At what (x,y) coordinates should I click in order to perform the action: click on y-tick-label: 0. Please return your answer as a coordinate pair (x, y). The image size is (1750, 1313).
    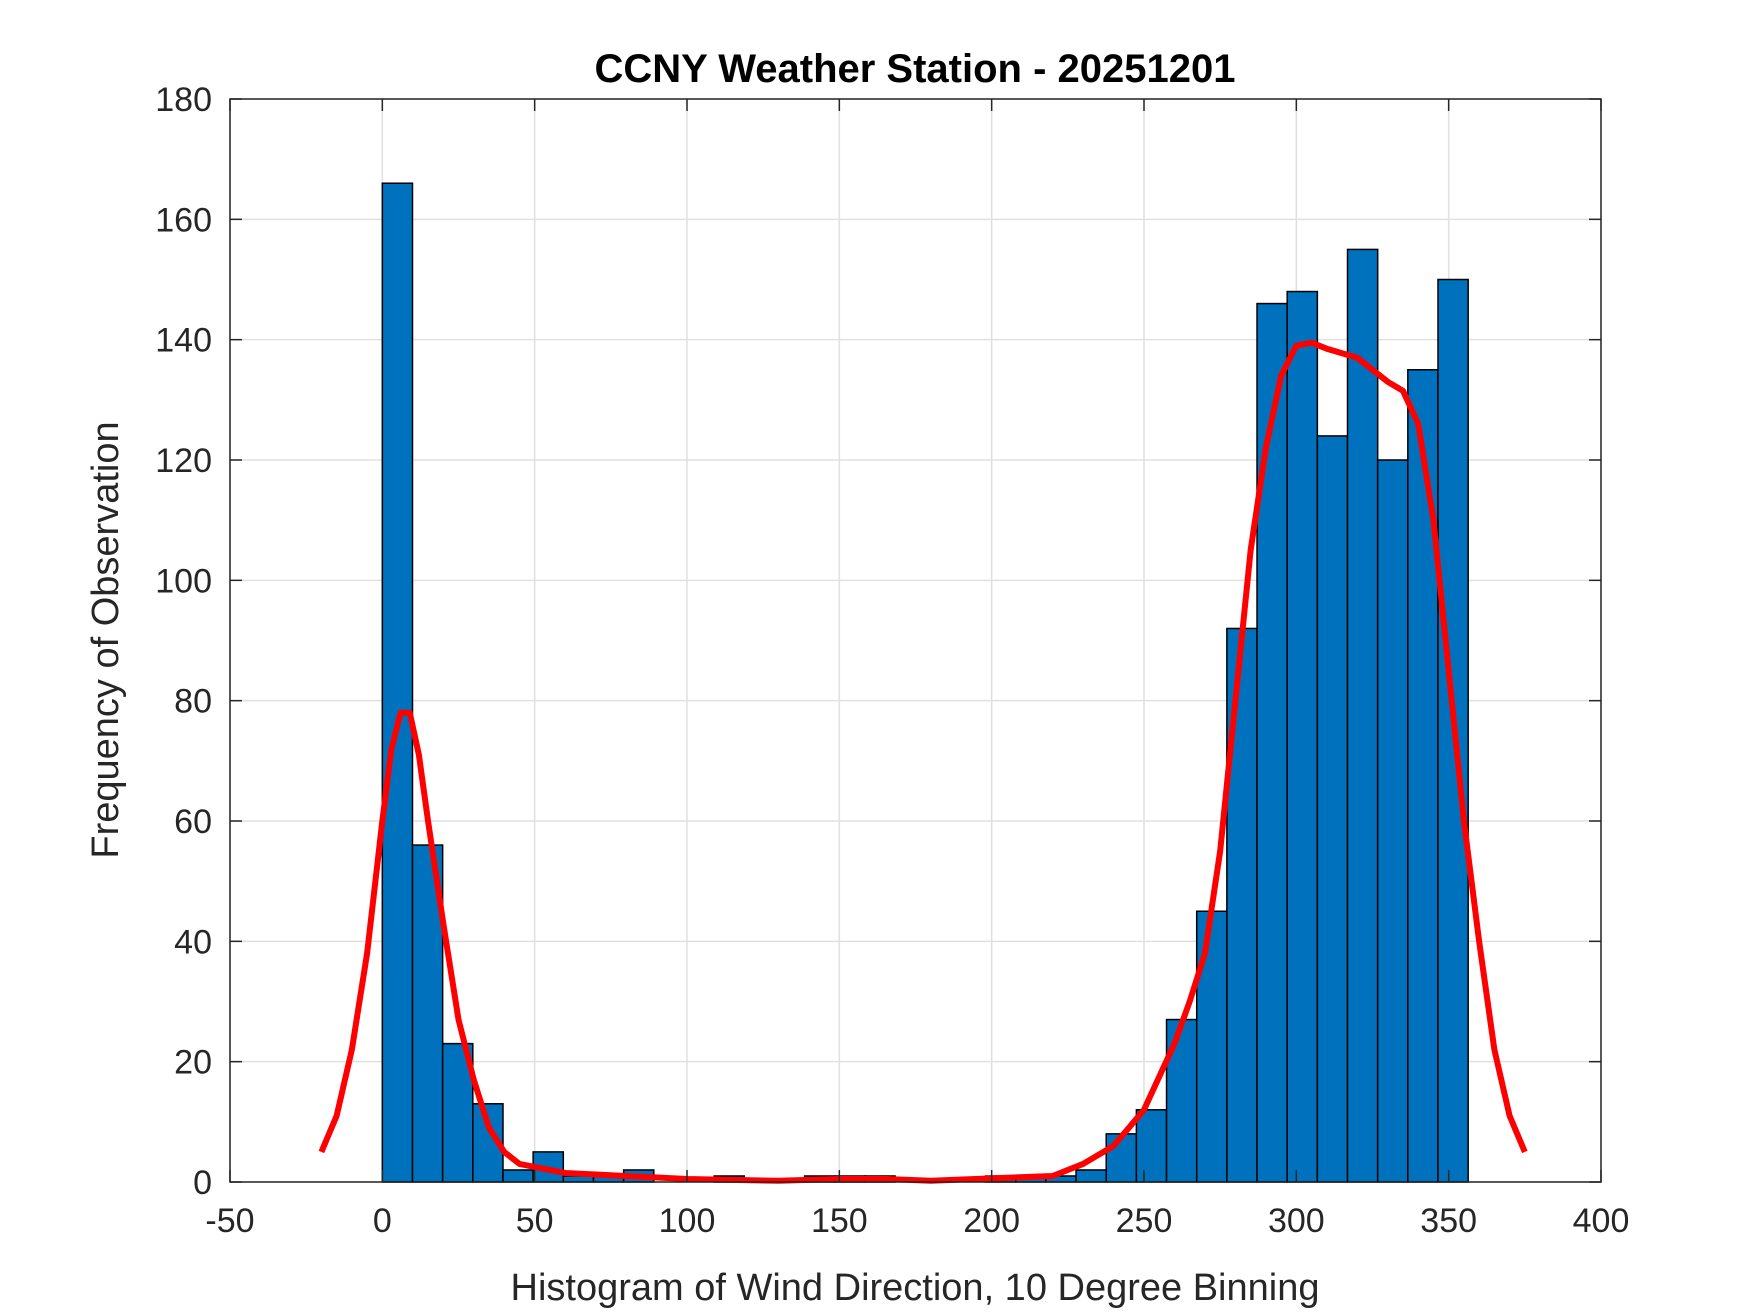
    Looking at the image, I should click on (202, 1183).